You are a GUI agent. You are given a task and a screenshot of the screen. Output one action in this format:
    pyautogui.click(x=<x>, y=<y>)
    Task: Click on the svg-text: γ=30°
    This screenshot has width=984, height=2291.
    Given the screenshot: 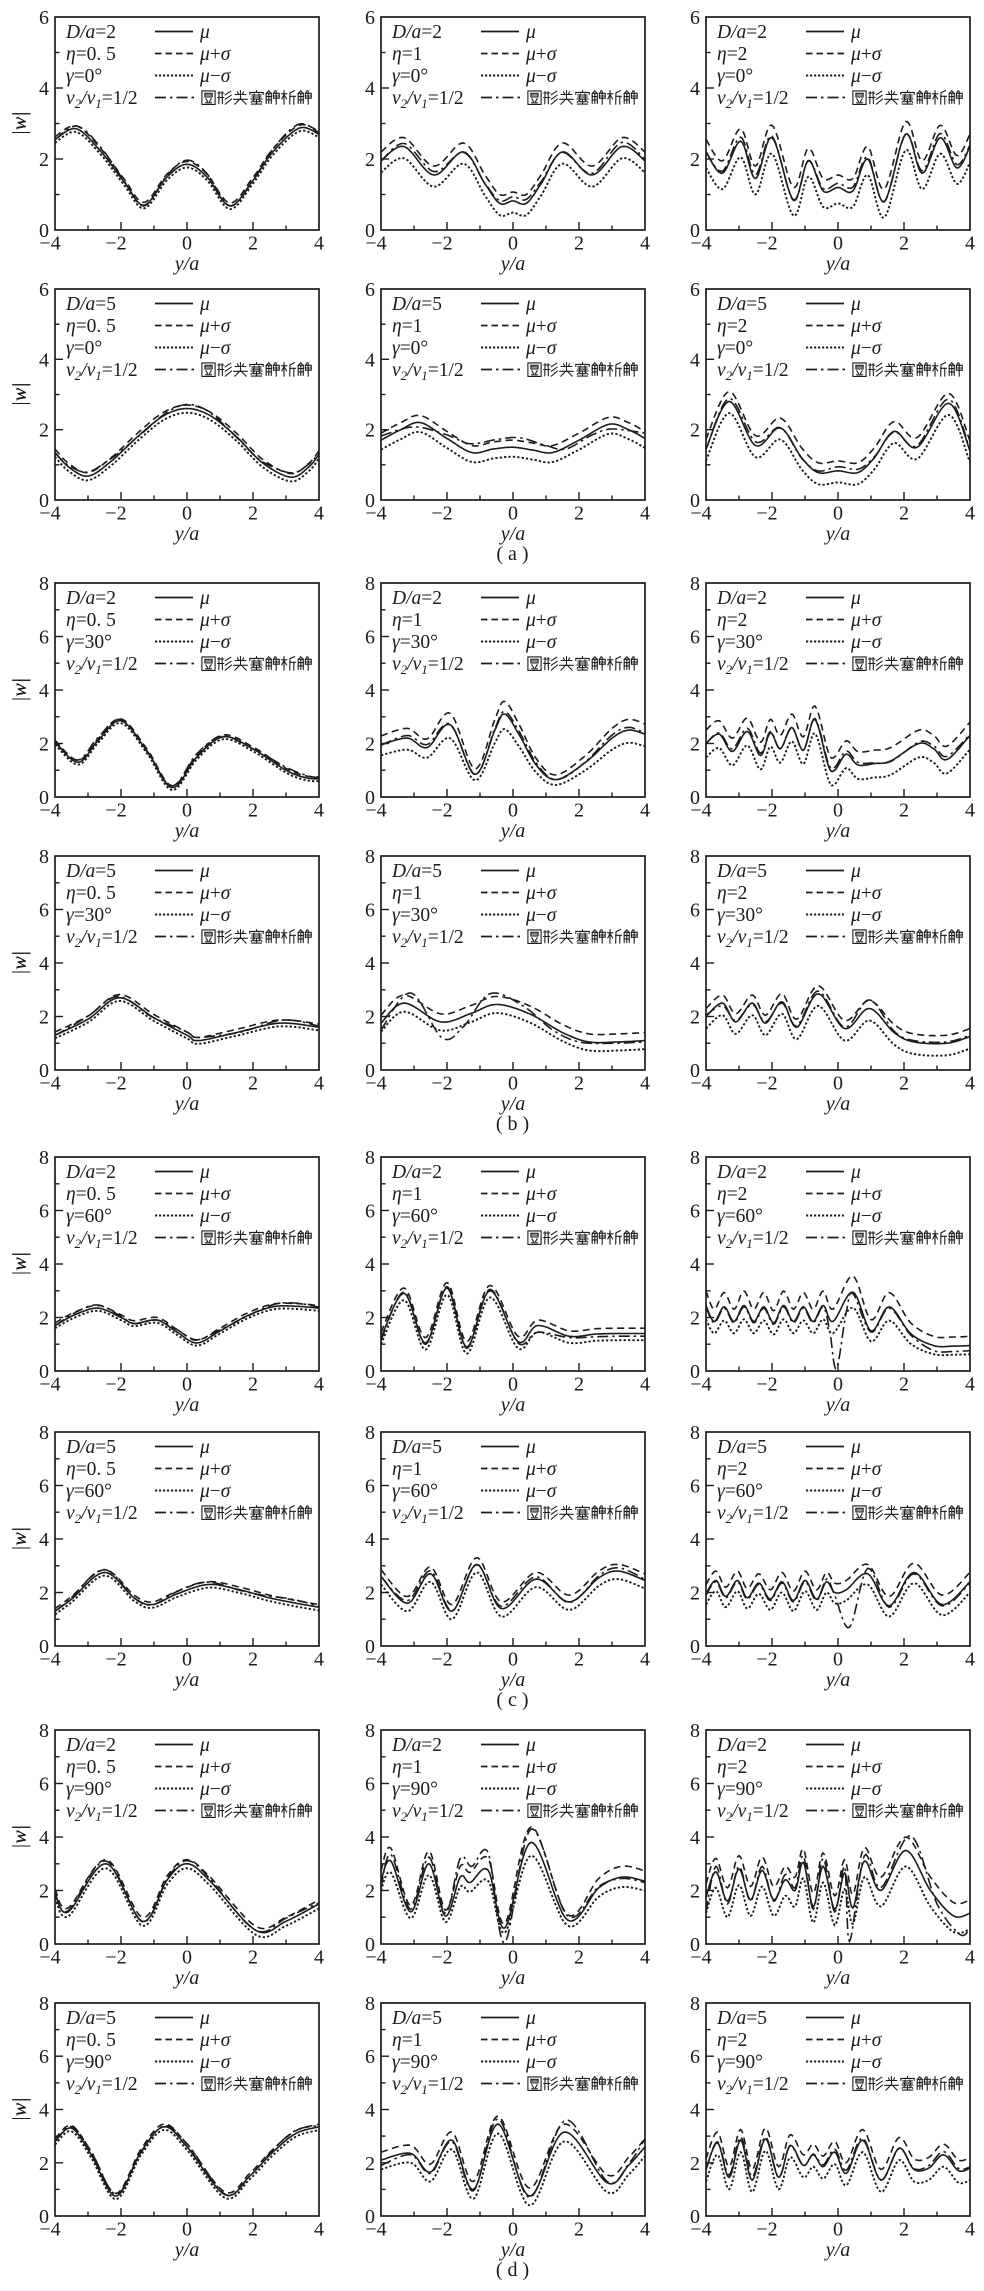 What is the action you would take?
    pyautogui.click(x=740, y=642)
    